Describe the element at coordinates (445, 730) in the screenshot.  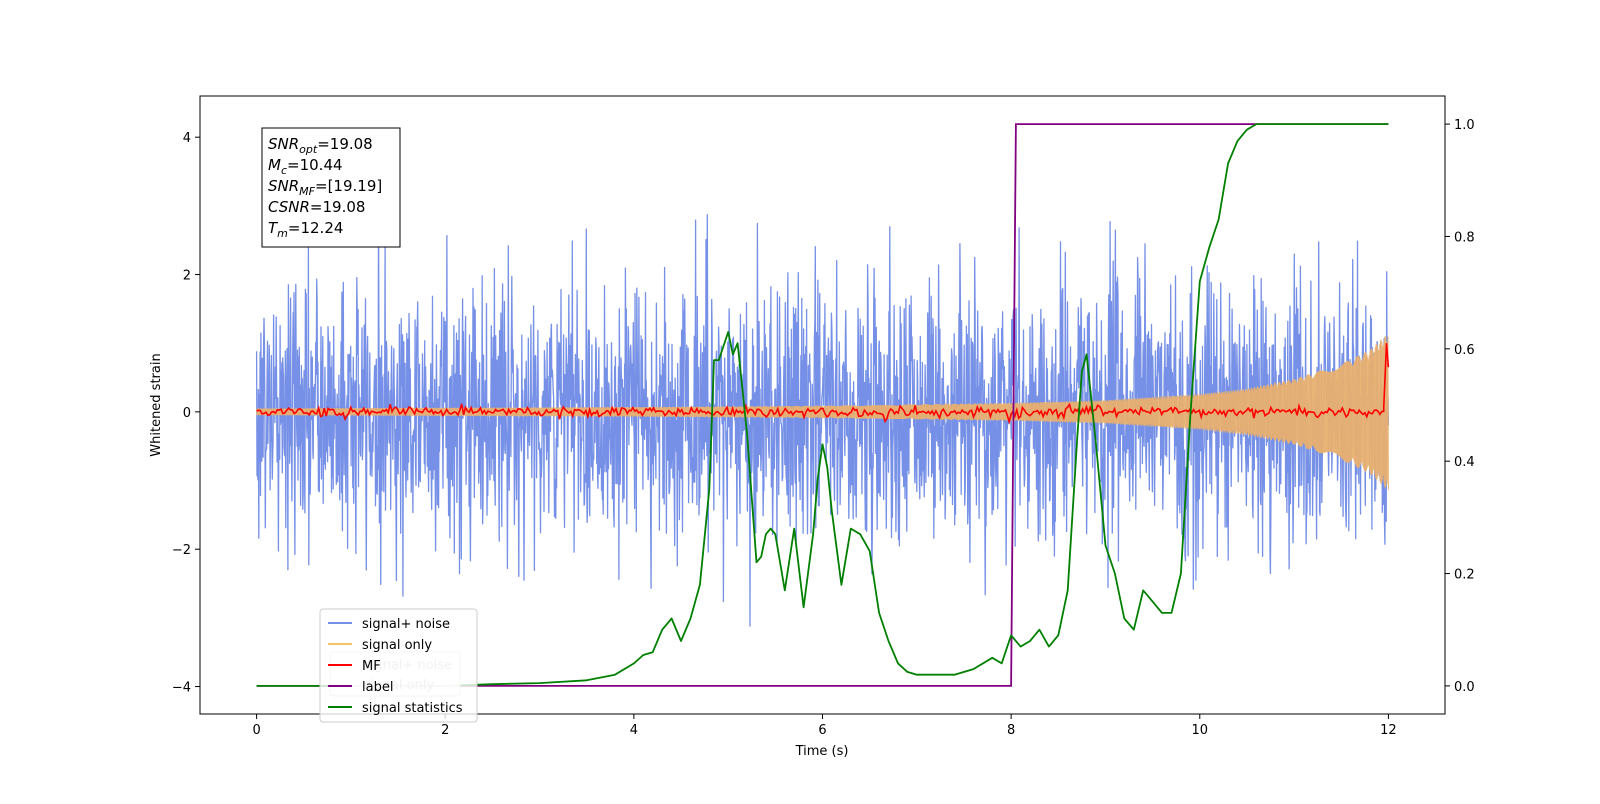
I see `x-tick-label: 2` at that location.